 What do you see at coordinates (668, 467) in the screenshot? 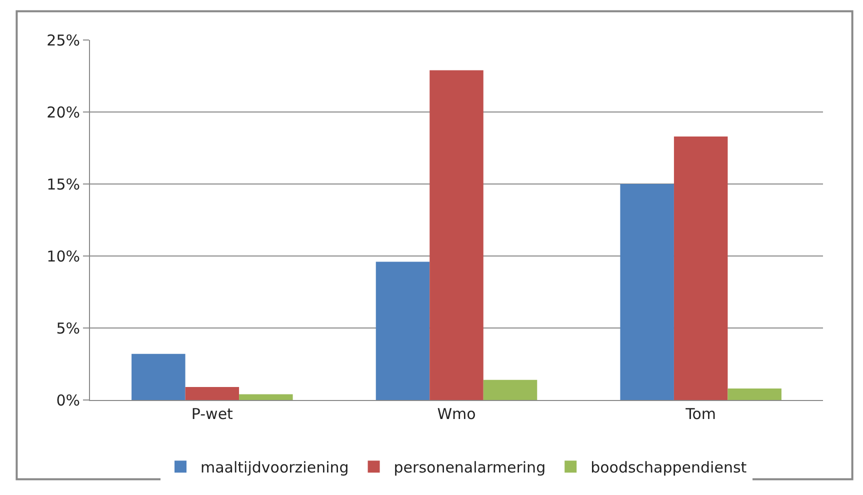
I see `legend-label: boodschappendienst` at bounding box center [668, 467].